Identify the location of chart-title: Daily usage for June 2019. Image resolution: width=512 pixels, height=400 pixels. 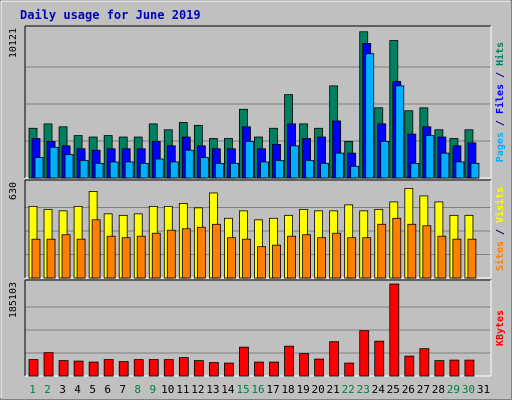
(110, 15).